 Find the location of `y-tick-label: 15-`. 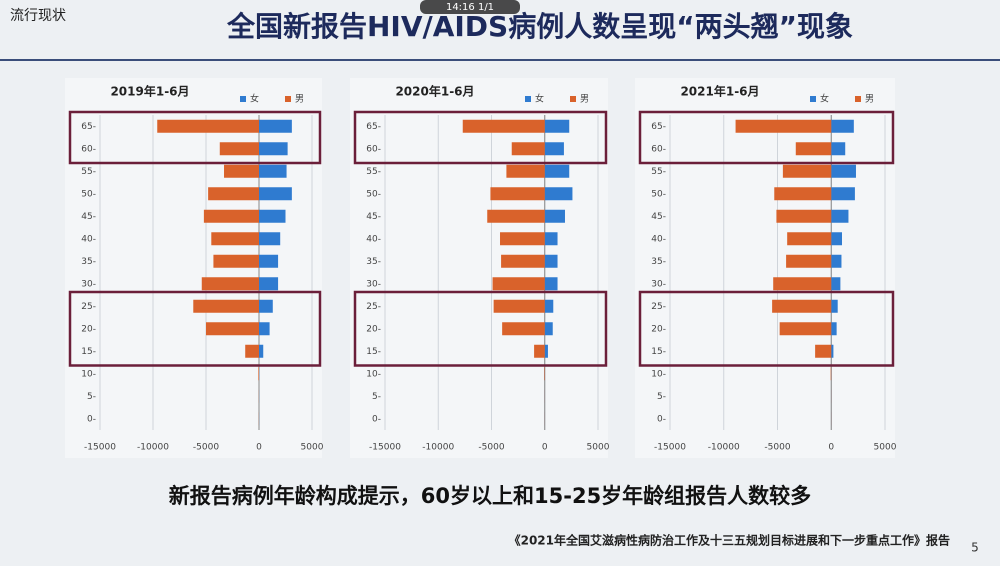

y-tick-label: 15- is located at coordinates (88, 352).